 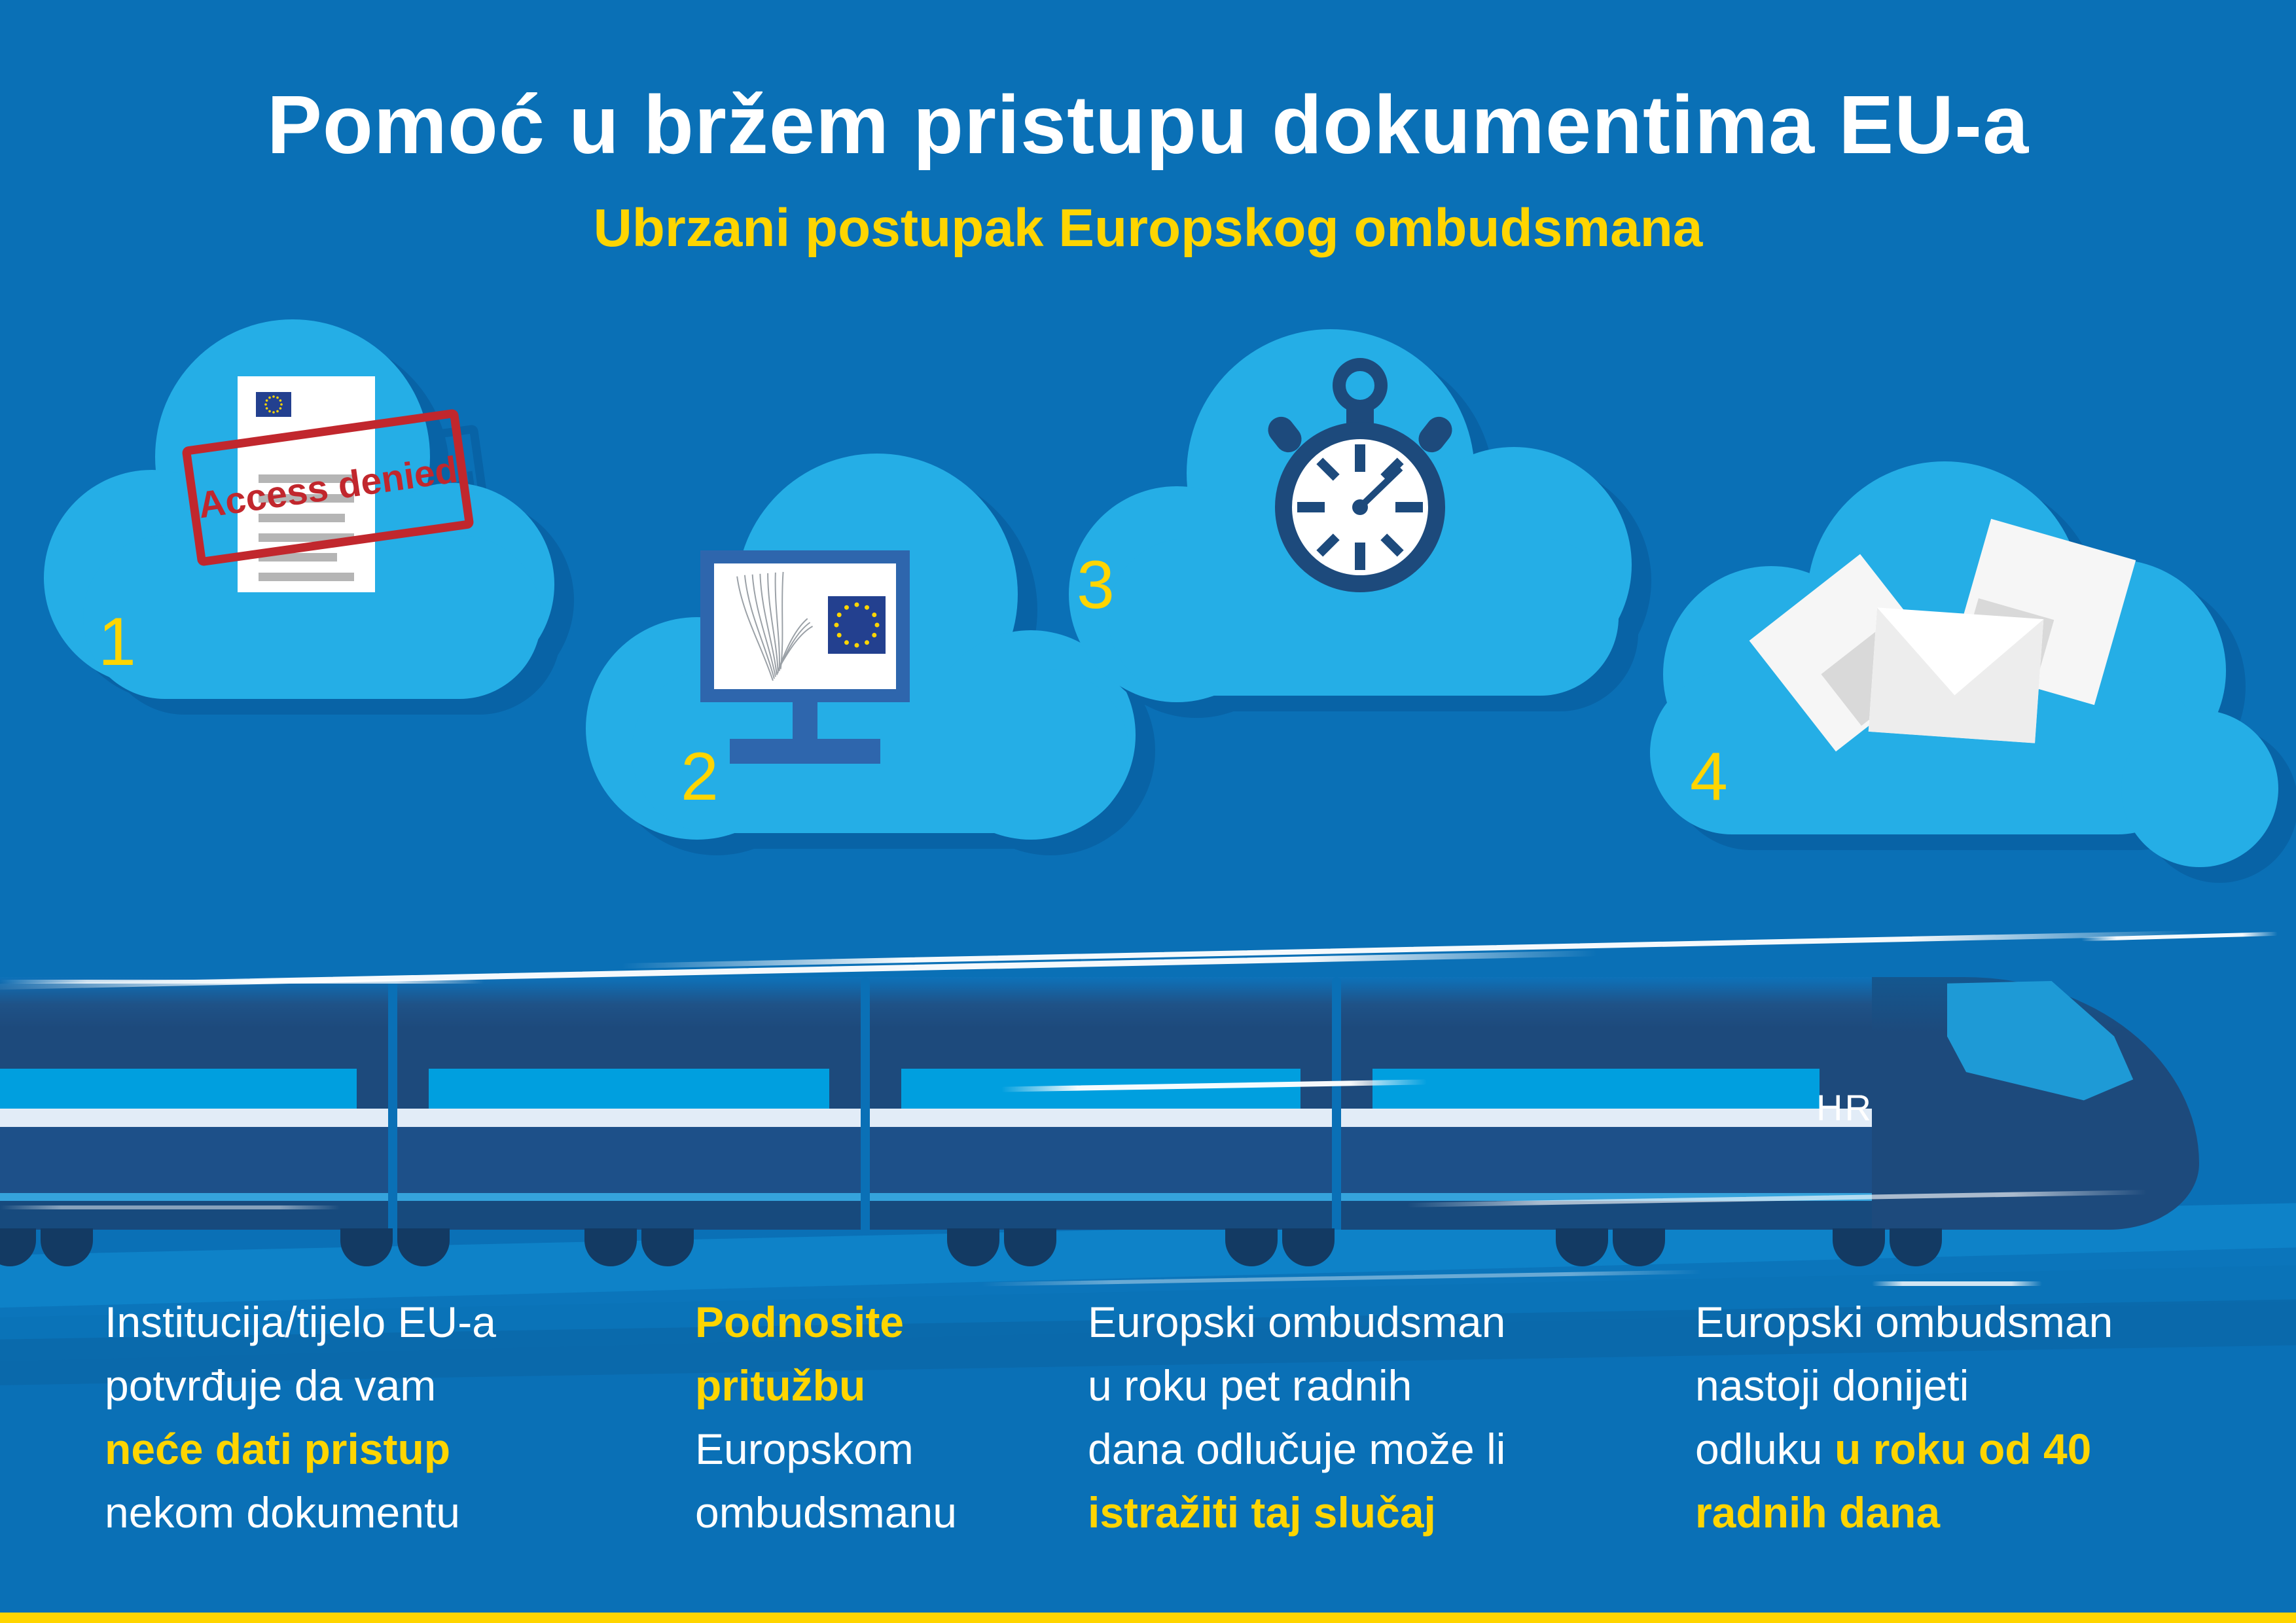 What do you see at coordinates (805, 752) in the screenshot?
I see `monitor-base` at bounding box center [805, 752].